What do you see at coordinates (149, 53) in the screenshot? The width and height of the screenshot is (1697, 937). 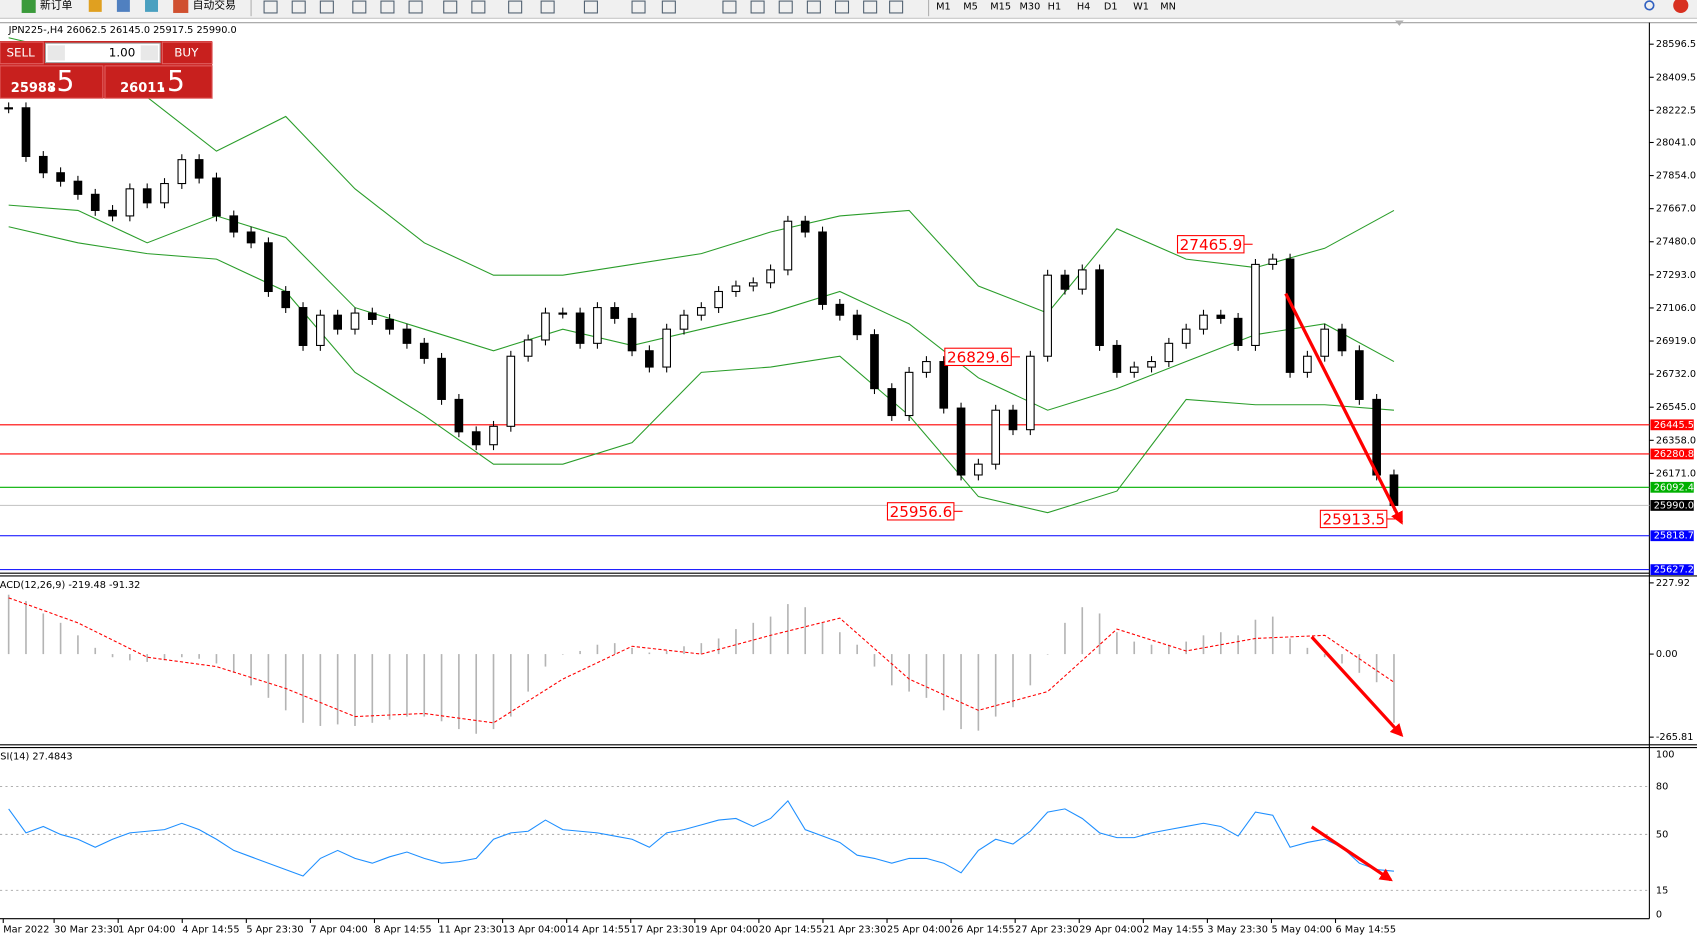 I see `volume-up` at bounding box center [149, 53].